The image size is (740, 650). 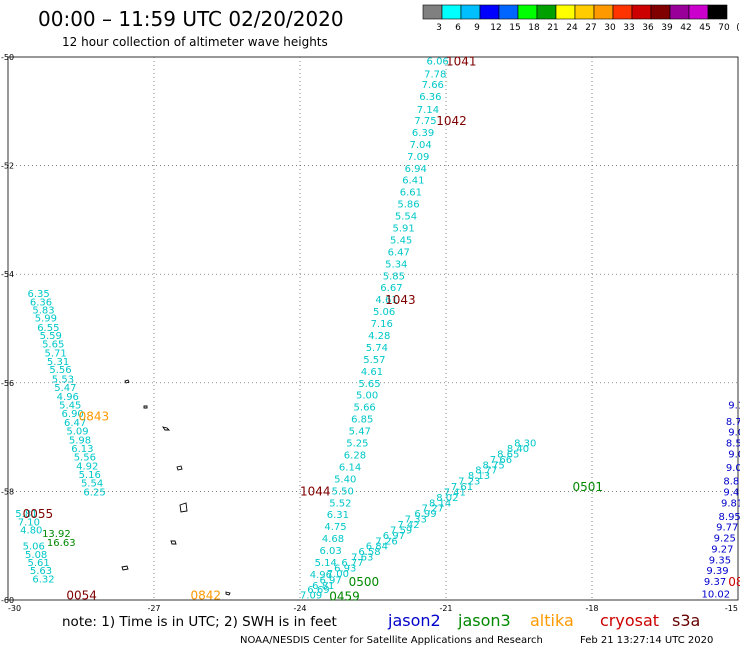 I want to click on swh-value-label: 5.65, so click(x=53, y=345).